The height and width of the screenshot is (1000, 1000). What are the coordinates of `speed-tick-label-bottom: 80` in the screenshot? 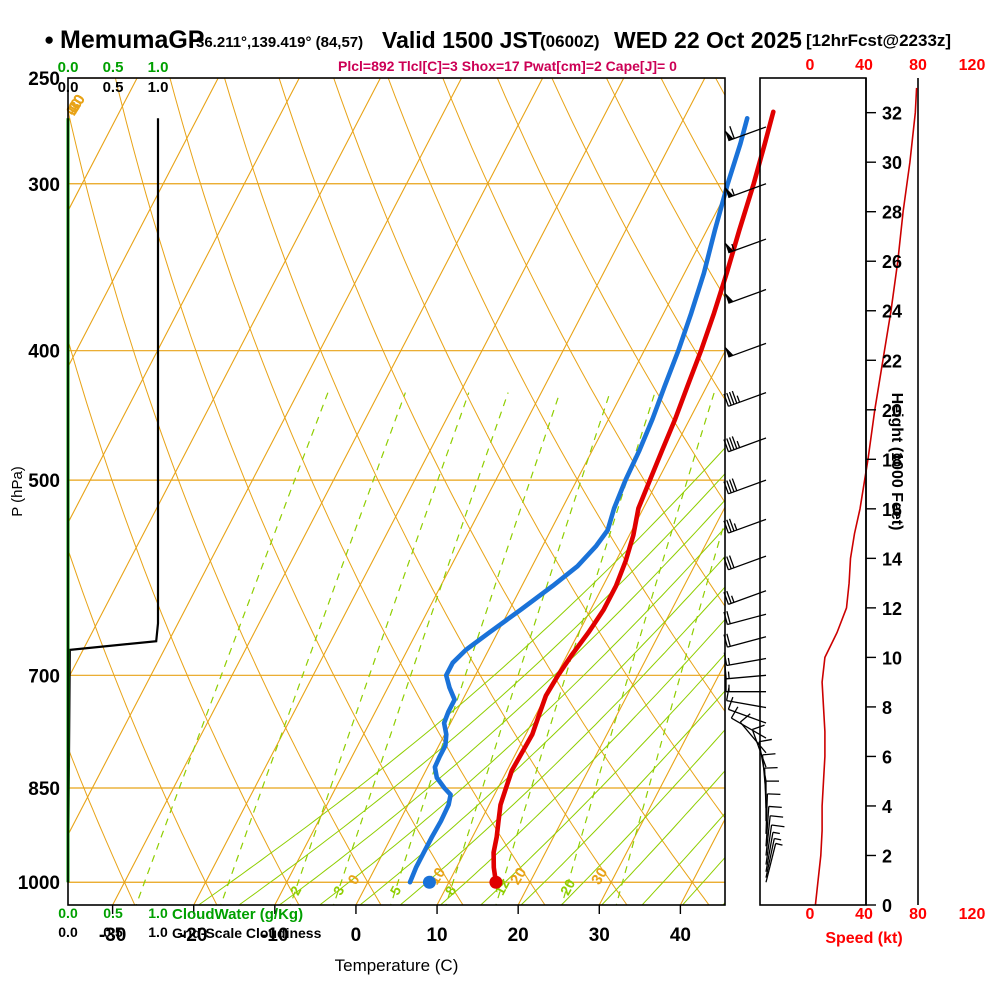 It's located at (918, 914).